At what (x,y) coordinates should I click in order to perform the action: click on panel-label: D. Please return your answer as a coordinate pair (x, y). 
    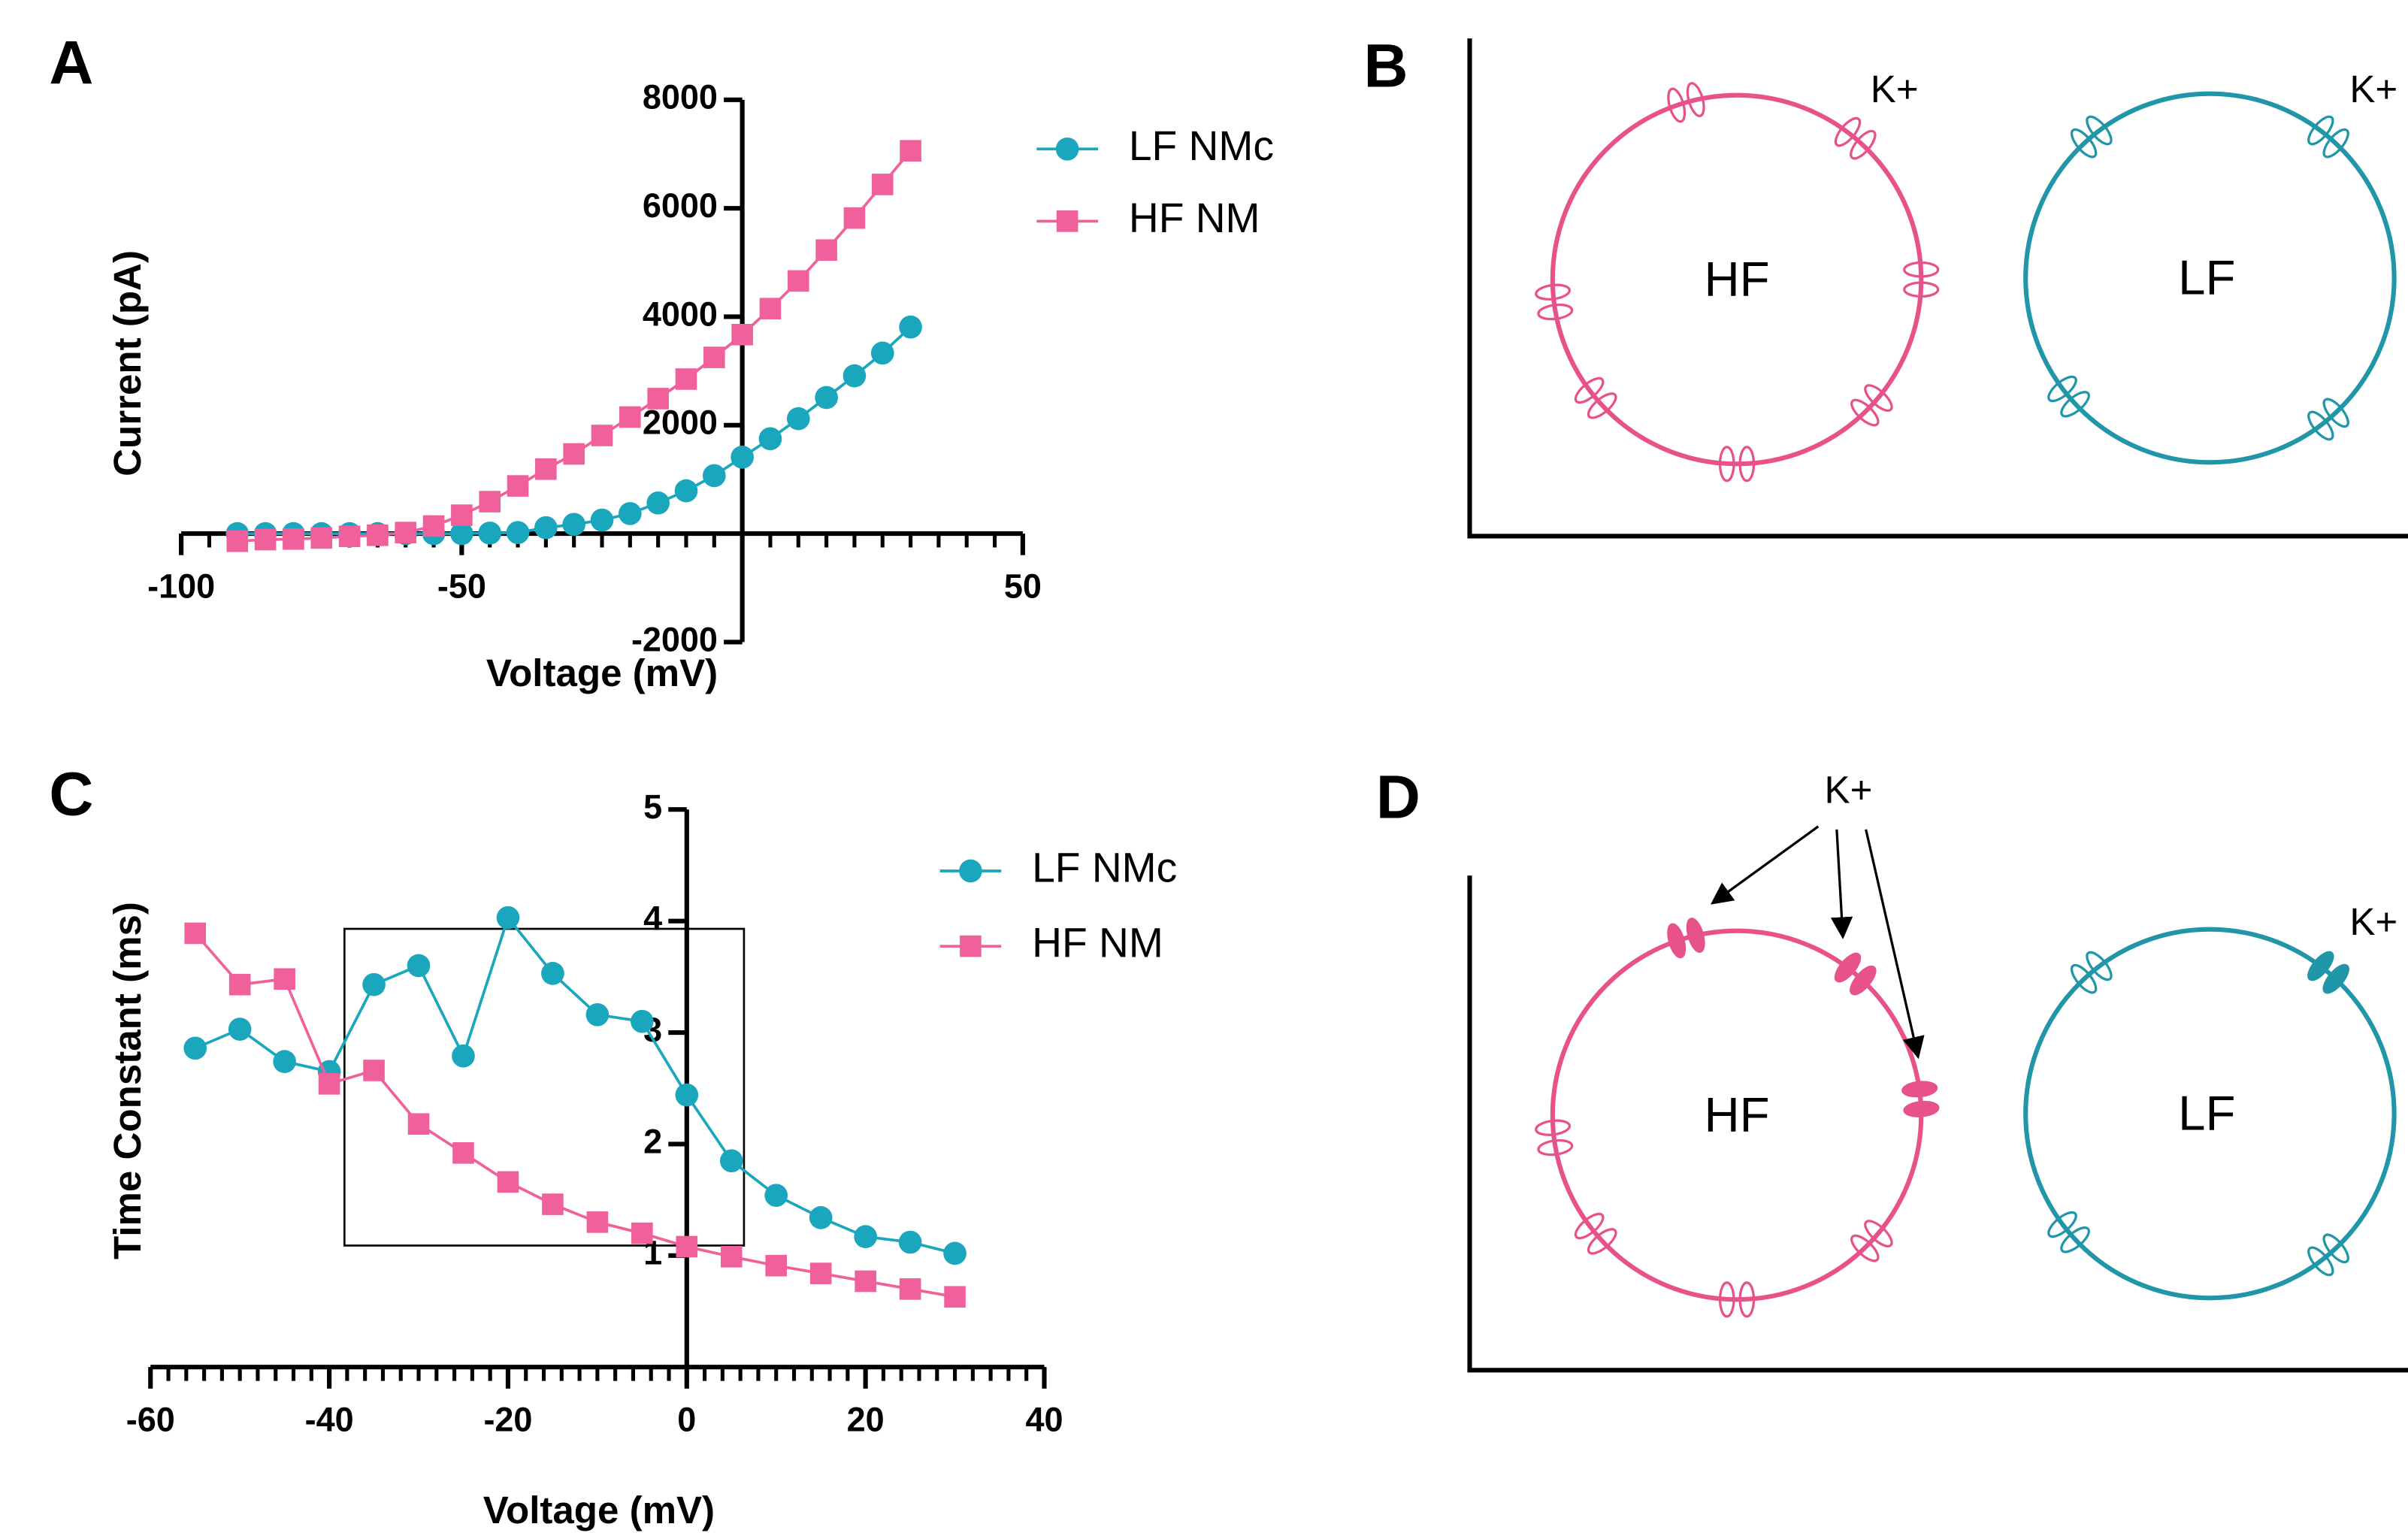
    Looking at the image, I should click on (1398, 797).